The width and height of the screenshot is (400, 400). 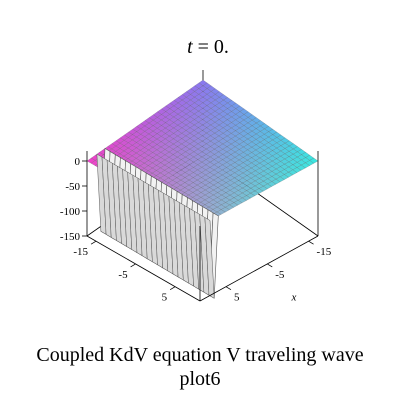 I want to click on traveling-wave-ridge, so click(x=157, y=223).